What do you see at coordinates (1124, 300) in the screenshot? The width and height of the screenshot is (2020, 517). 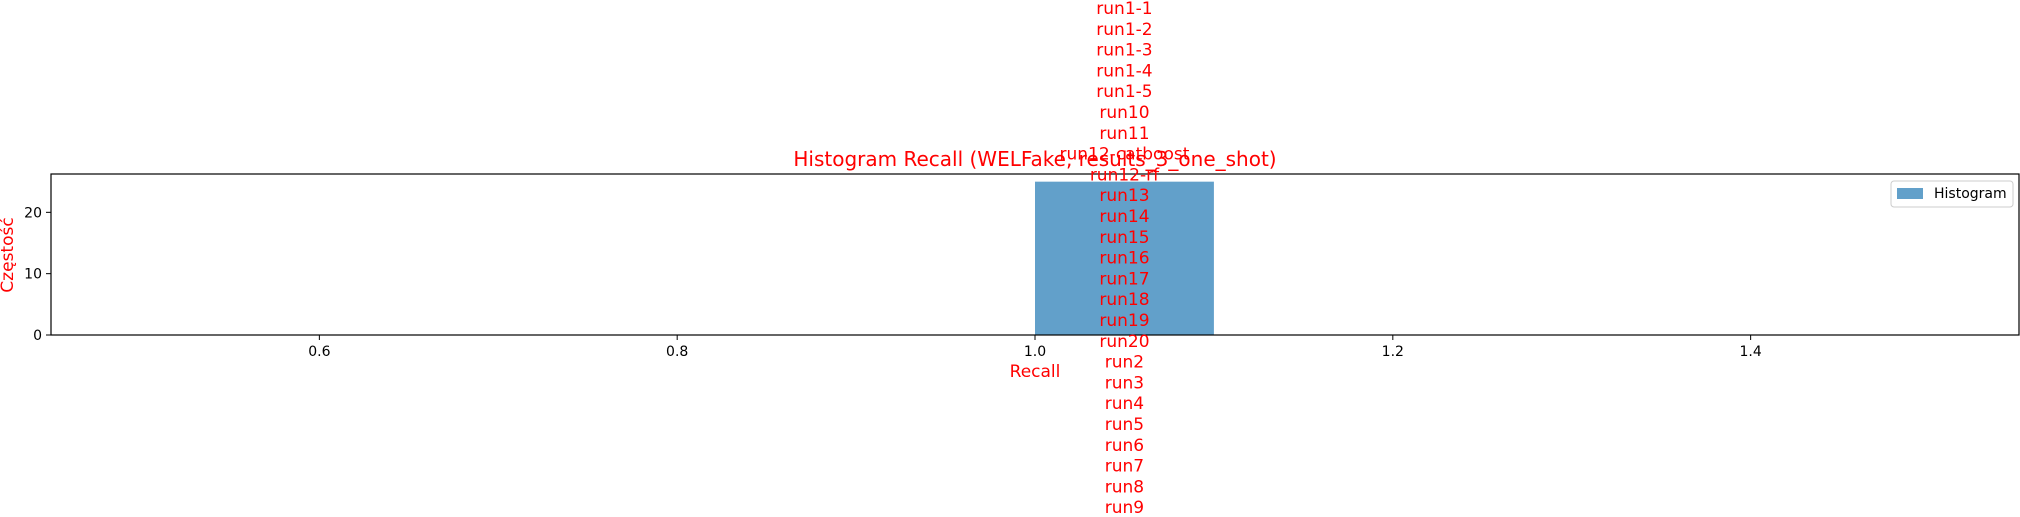 I see `run-label: run18` at bounding box center [1124, 300].